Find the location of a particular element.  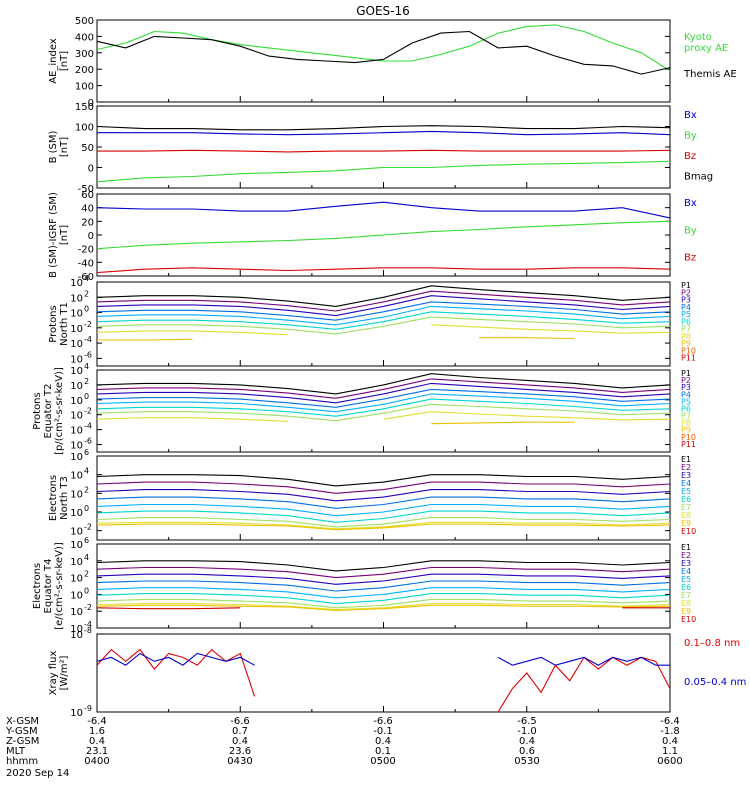

series-line-By is located at coordinates (383, 171).